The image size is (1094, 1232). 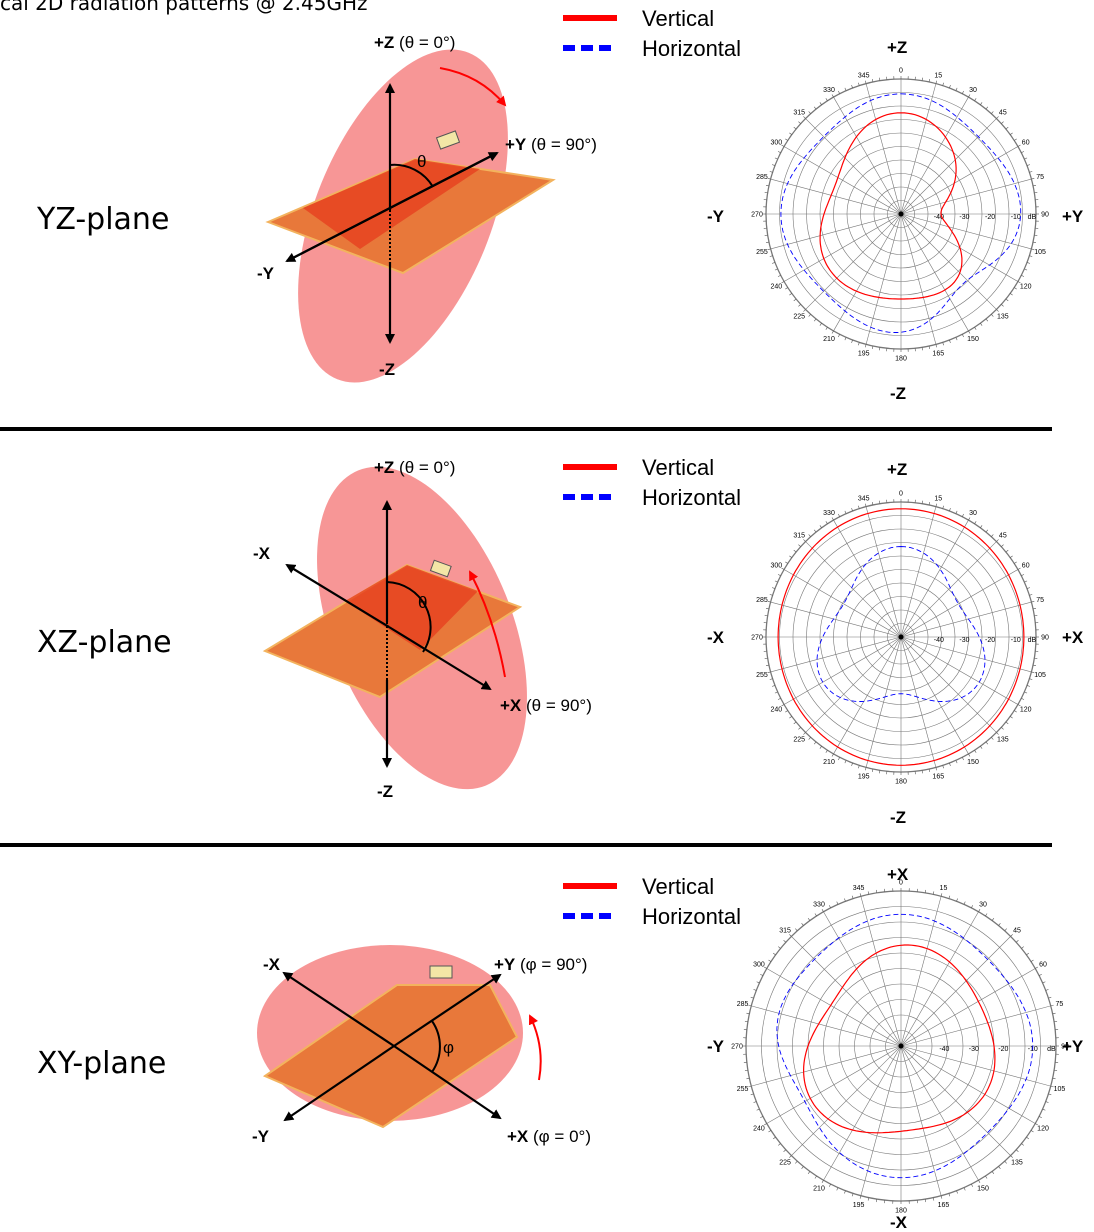 What do you see at coordinates (1051, 1049) in the screenshot?
I see `db-tick-label: dB` at bounding box center [1051, 1049].